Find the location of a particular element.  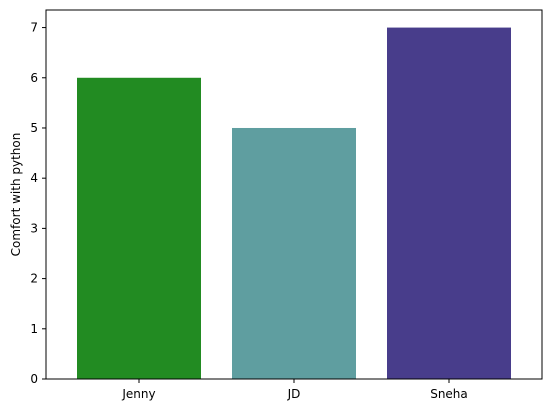

x-tick-label: Jenny is located at coordinates (138, 394).